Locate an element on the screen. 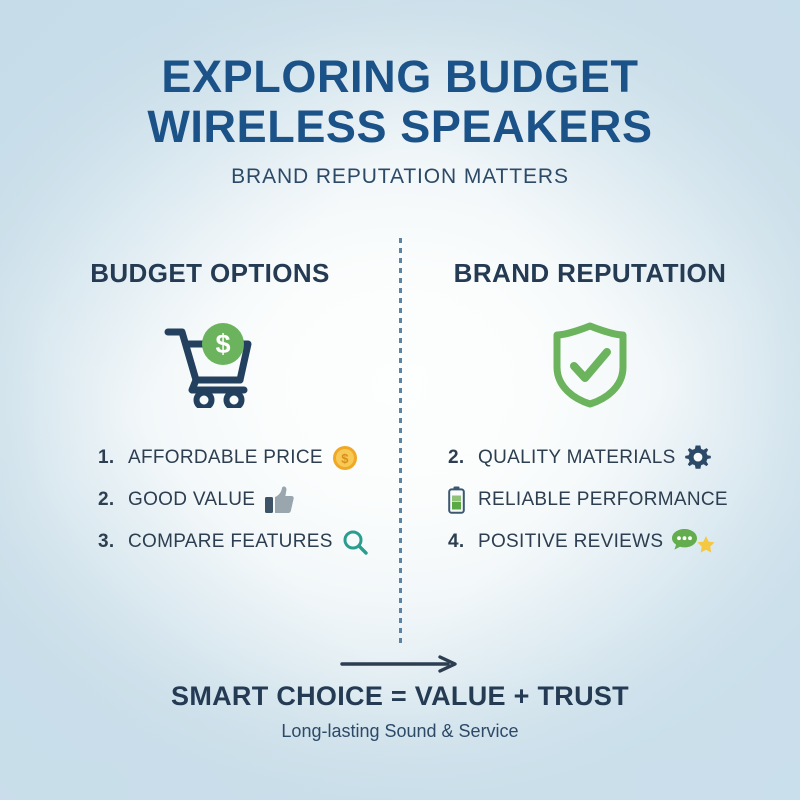 The height and width of the screenshot is (800, 800). magnifying-glass-icon is located at coordinates (355, 542).